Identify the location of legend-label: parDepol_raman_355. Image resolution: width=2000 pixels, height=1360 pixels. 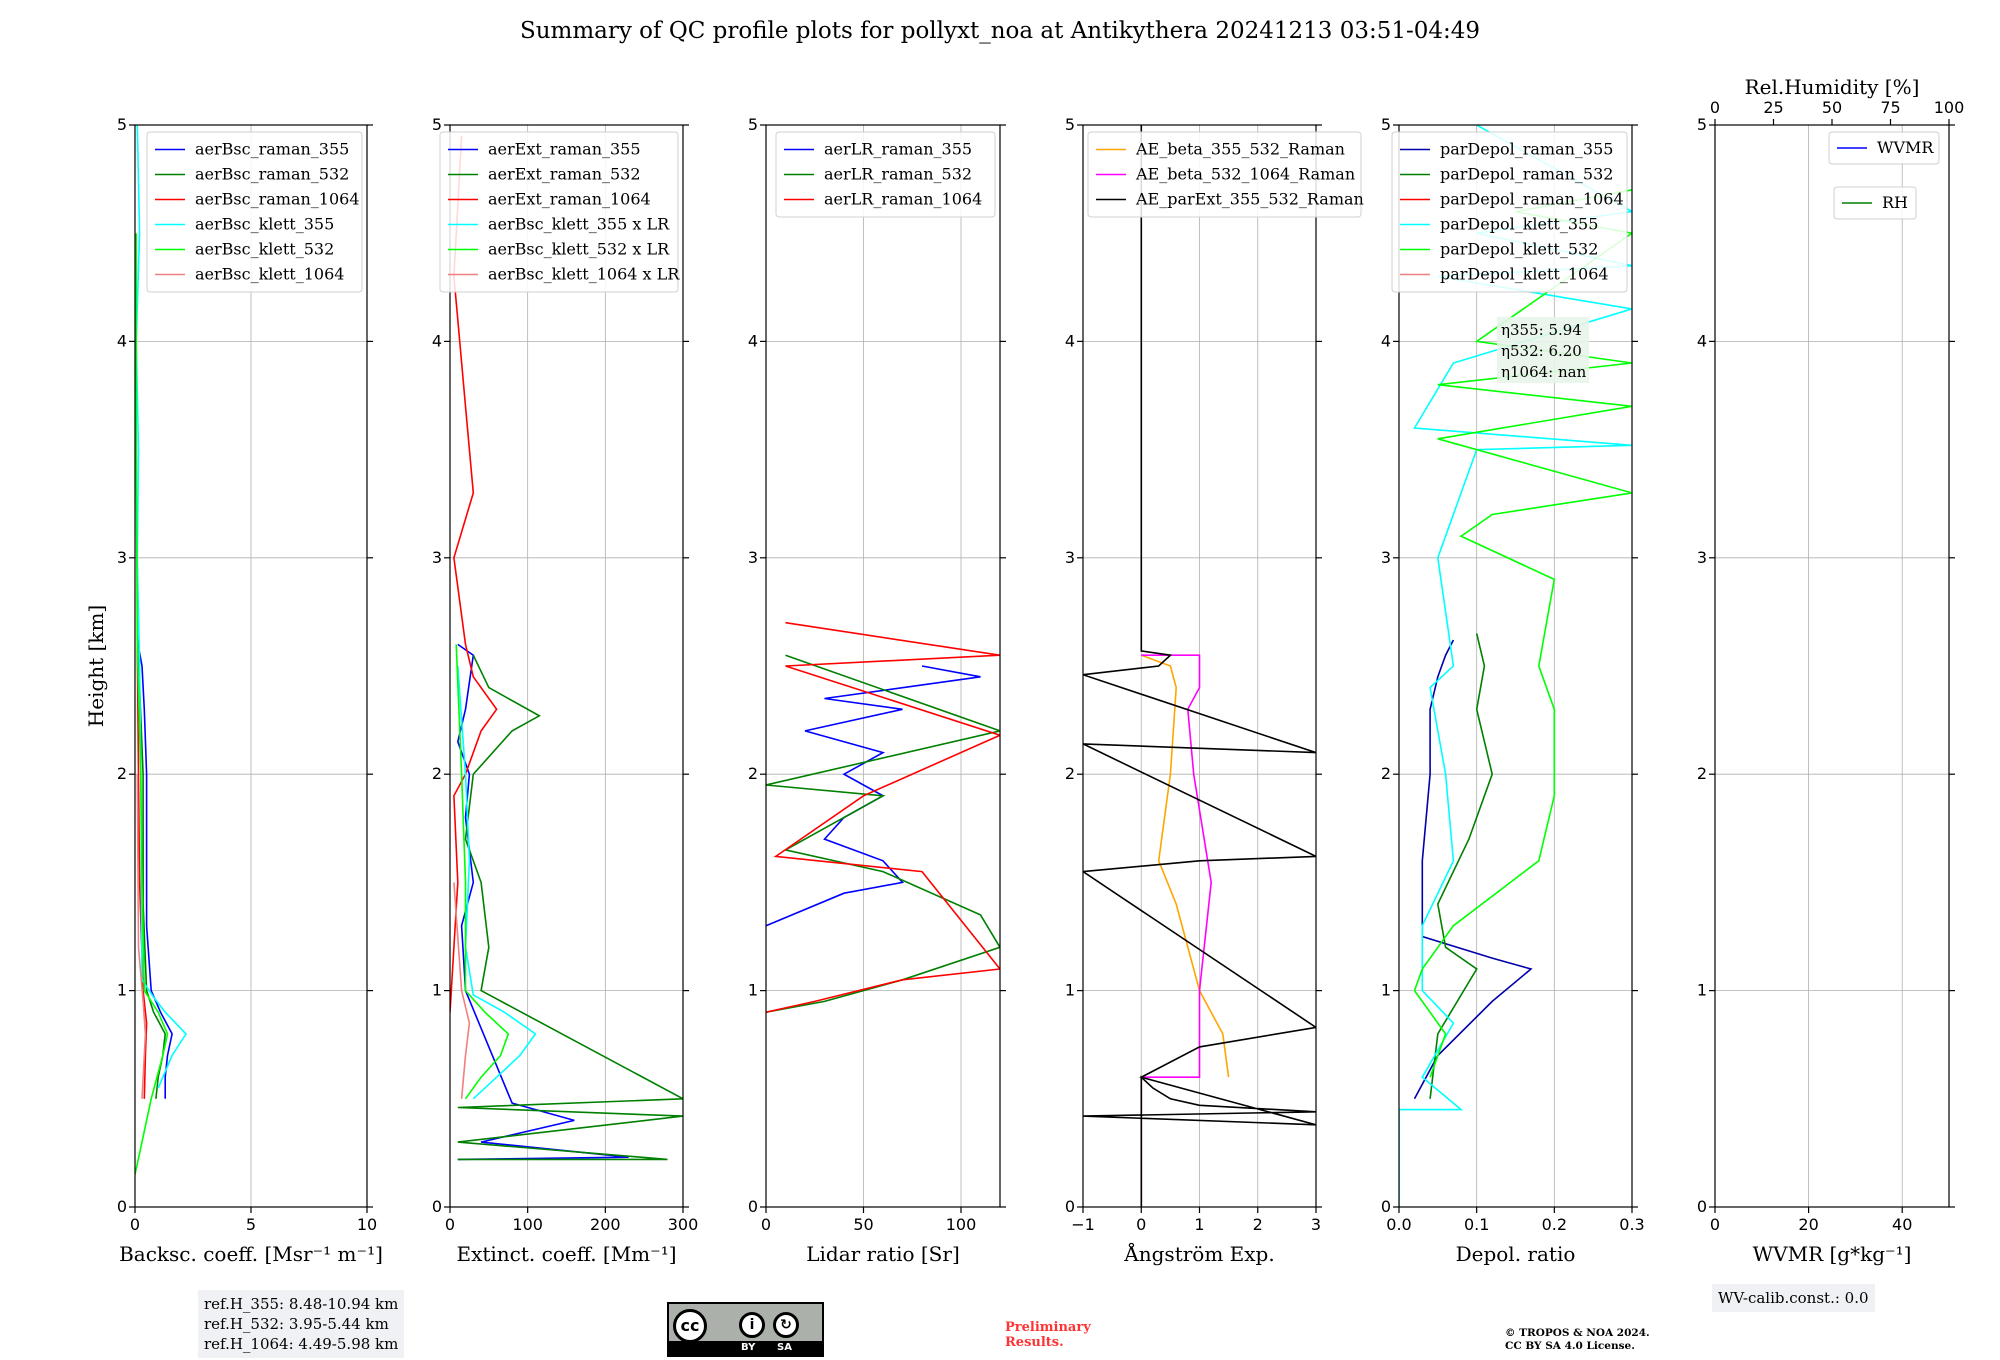
(1526, 149).